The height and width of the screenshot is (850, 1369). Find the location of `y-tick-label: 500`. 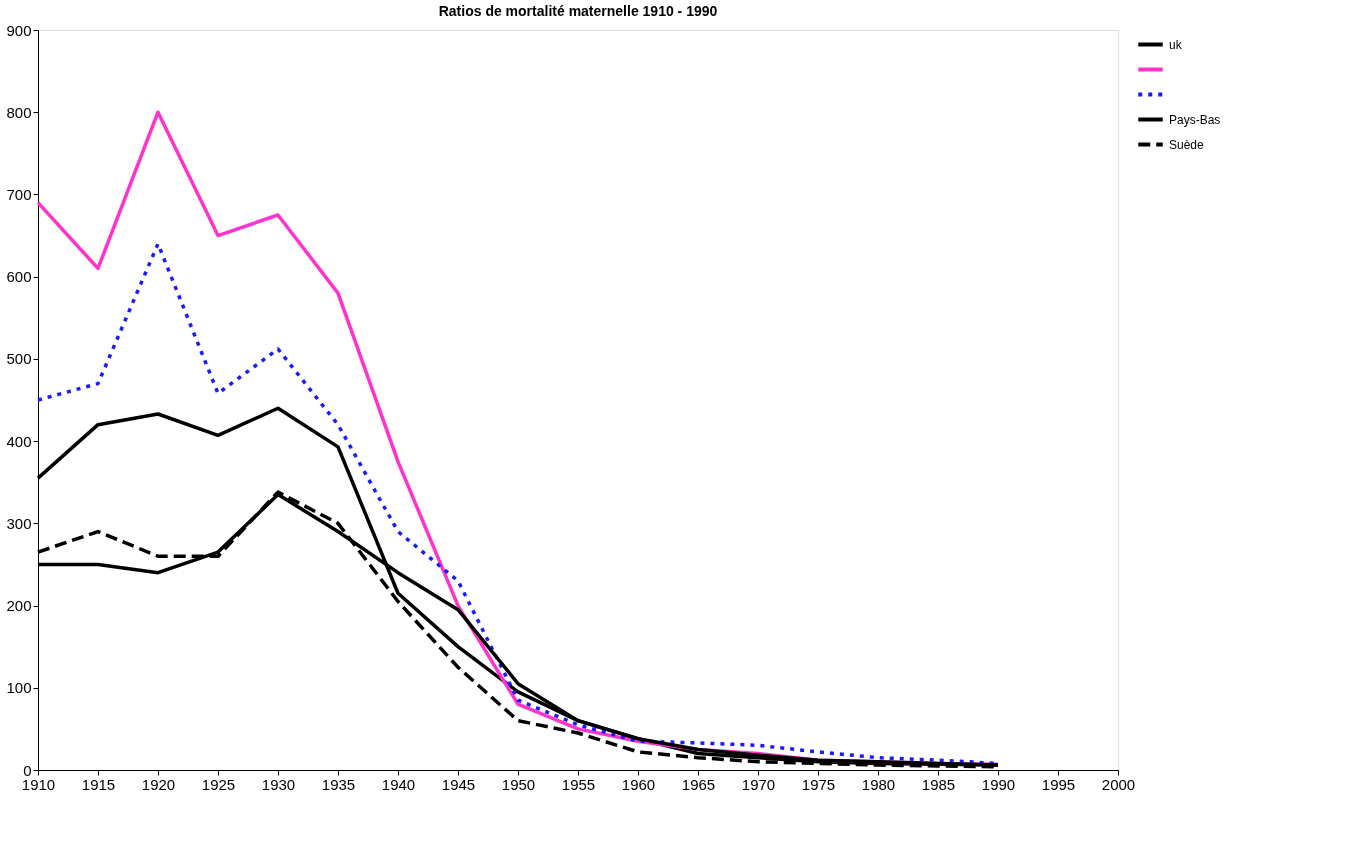

y-tick-label: 500 is located at coordinates (19, 359).